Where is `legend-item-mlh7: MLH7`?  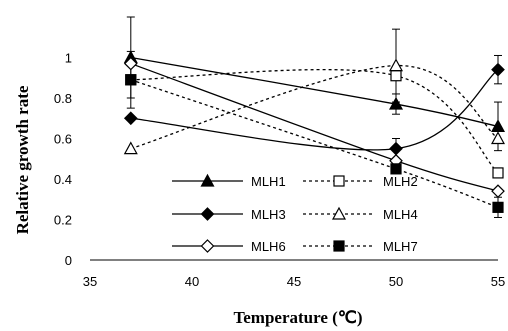
legend-item-mlh7: MLH7 is located at coordinates (360, 246).